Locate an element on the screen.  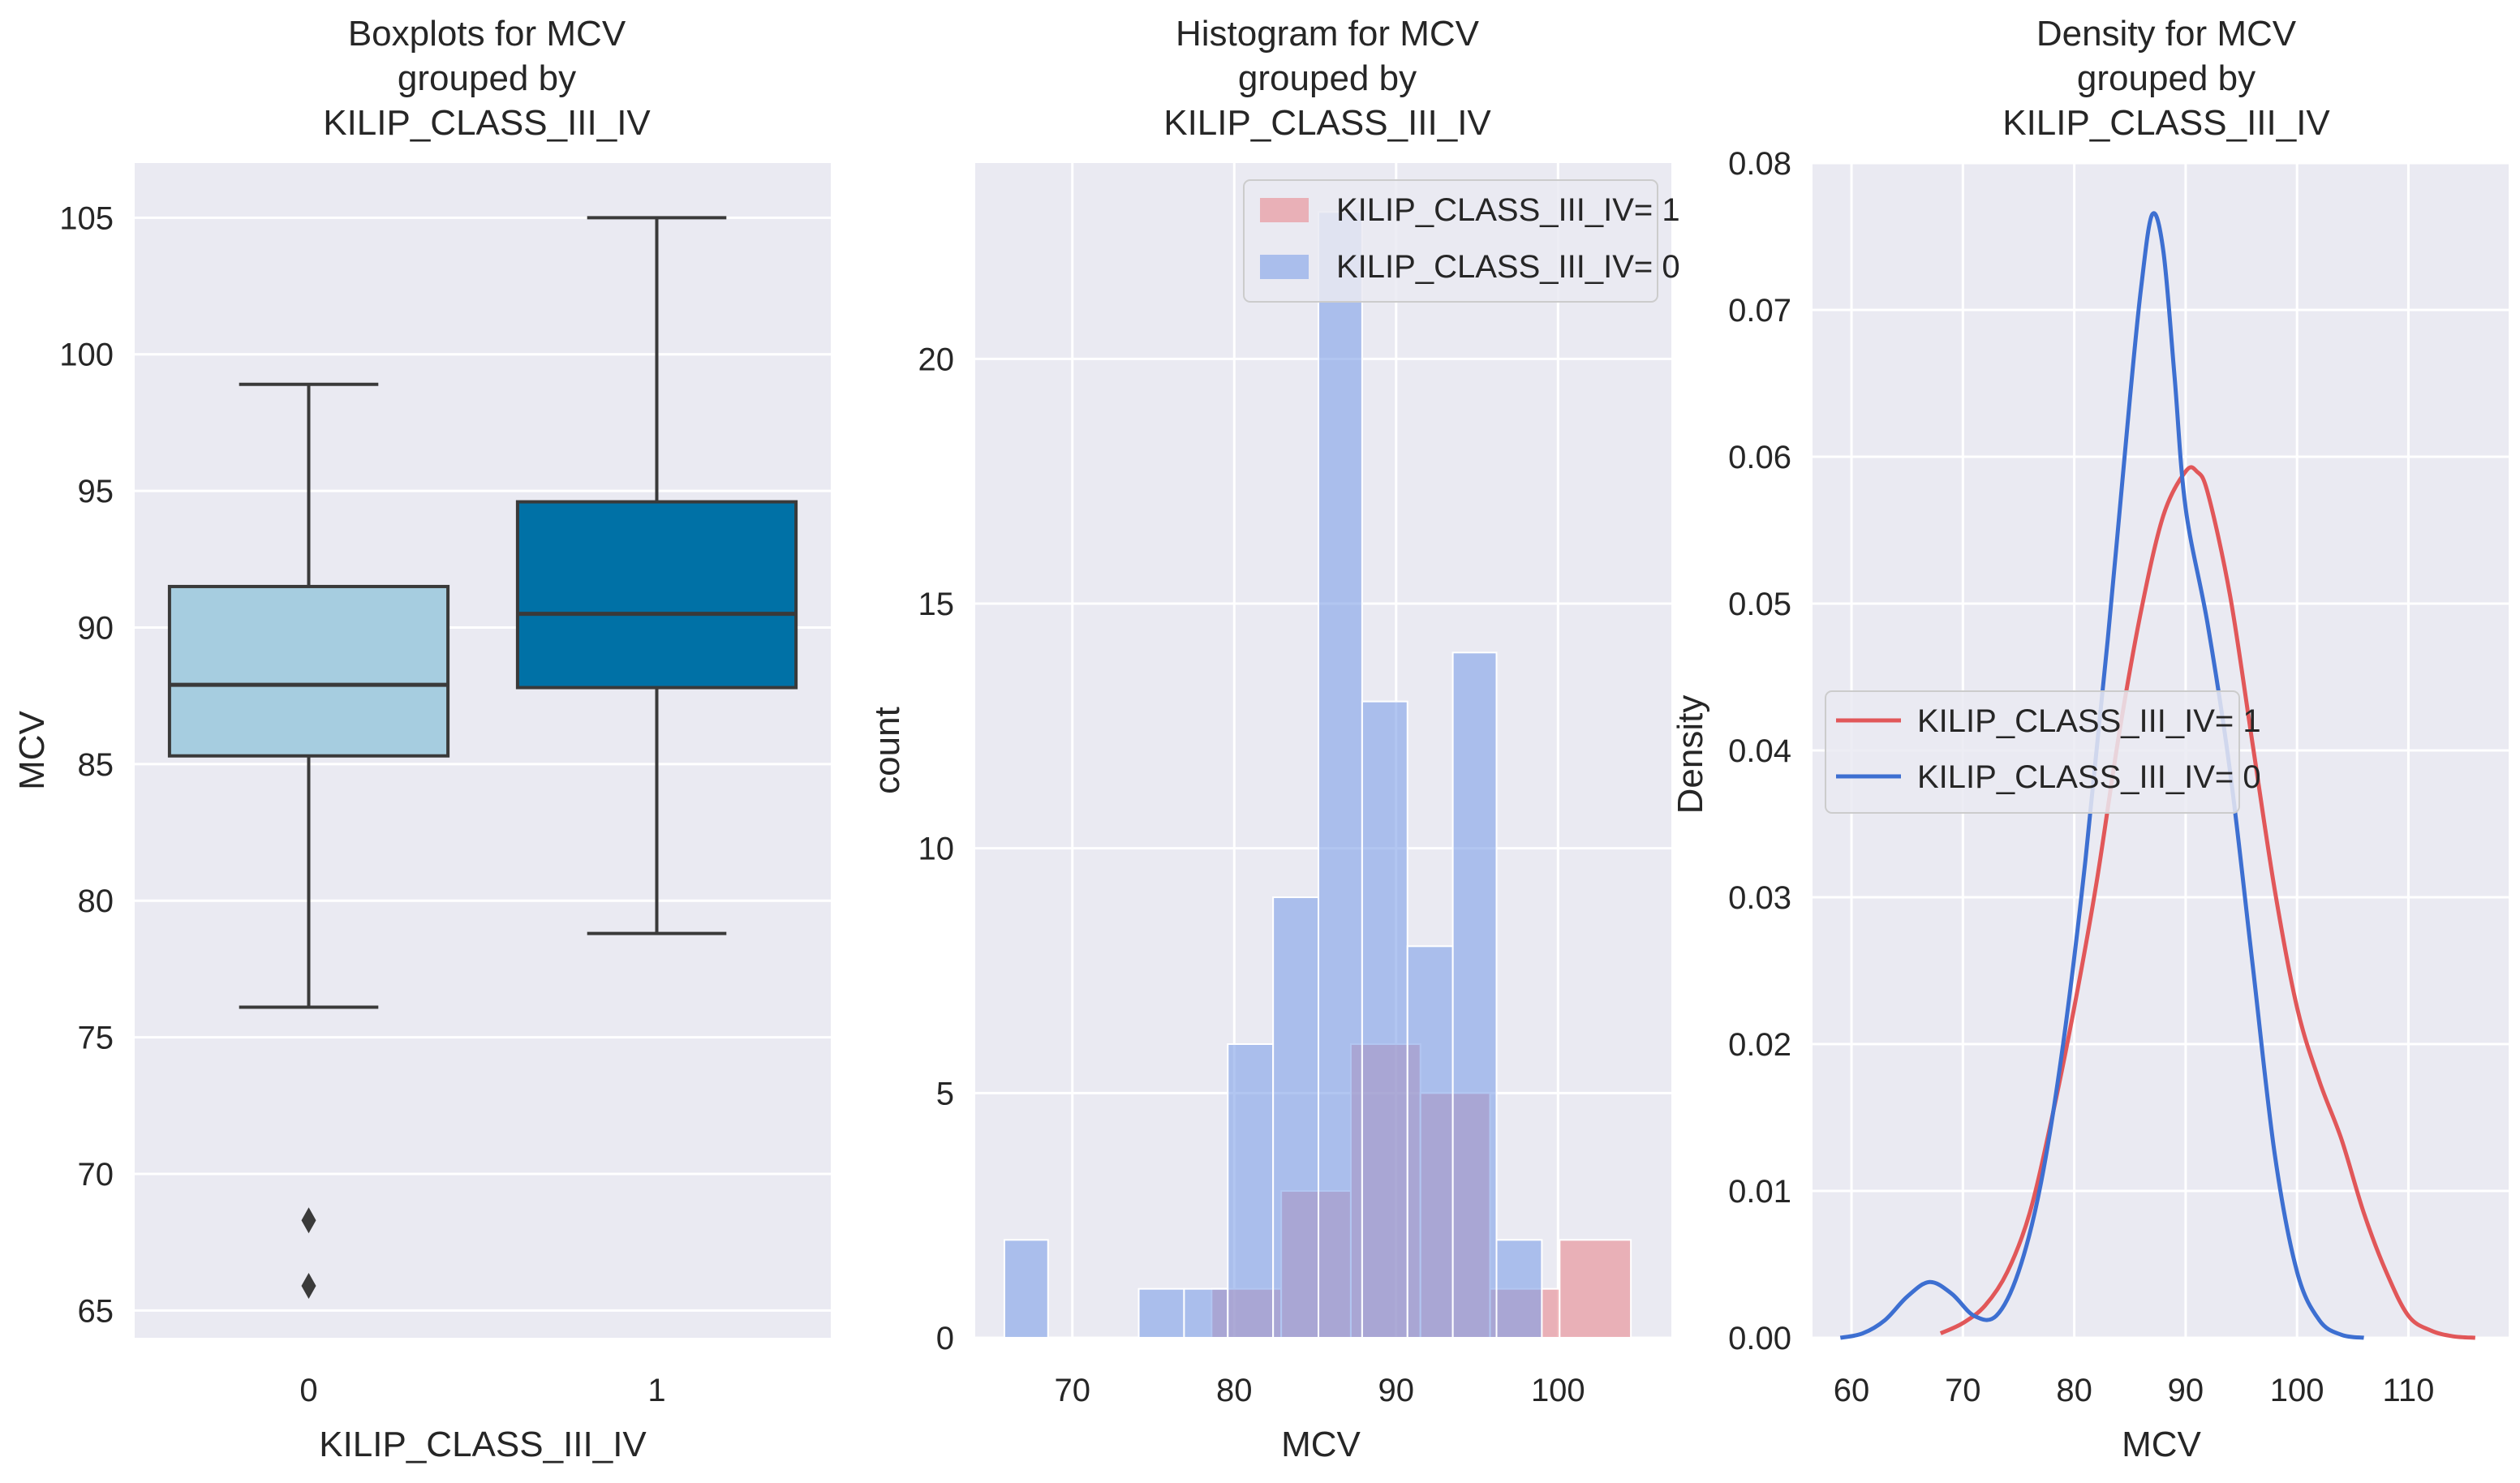
density-y-tick-label: 0.00 is located at coordinates (1759, 1338).